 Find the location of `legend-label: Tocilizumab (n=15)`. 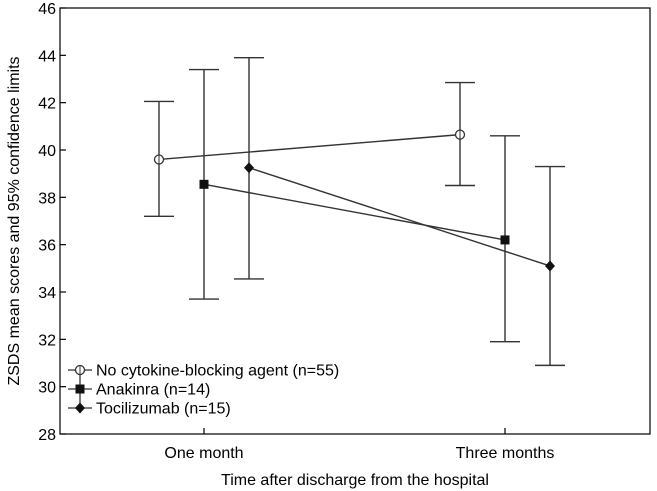

legend-label: Tocilizumab (n=15) is located at coordinates (163, 409).